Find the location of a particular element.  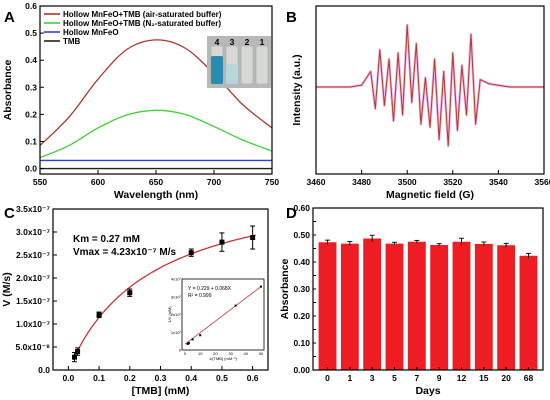

inset-r2: R² = 0.999 is located at coordinates (200, 296).